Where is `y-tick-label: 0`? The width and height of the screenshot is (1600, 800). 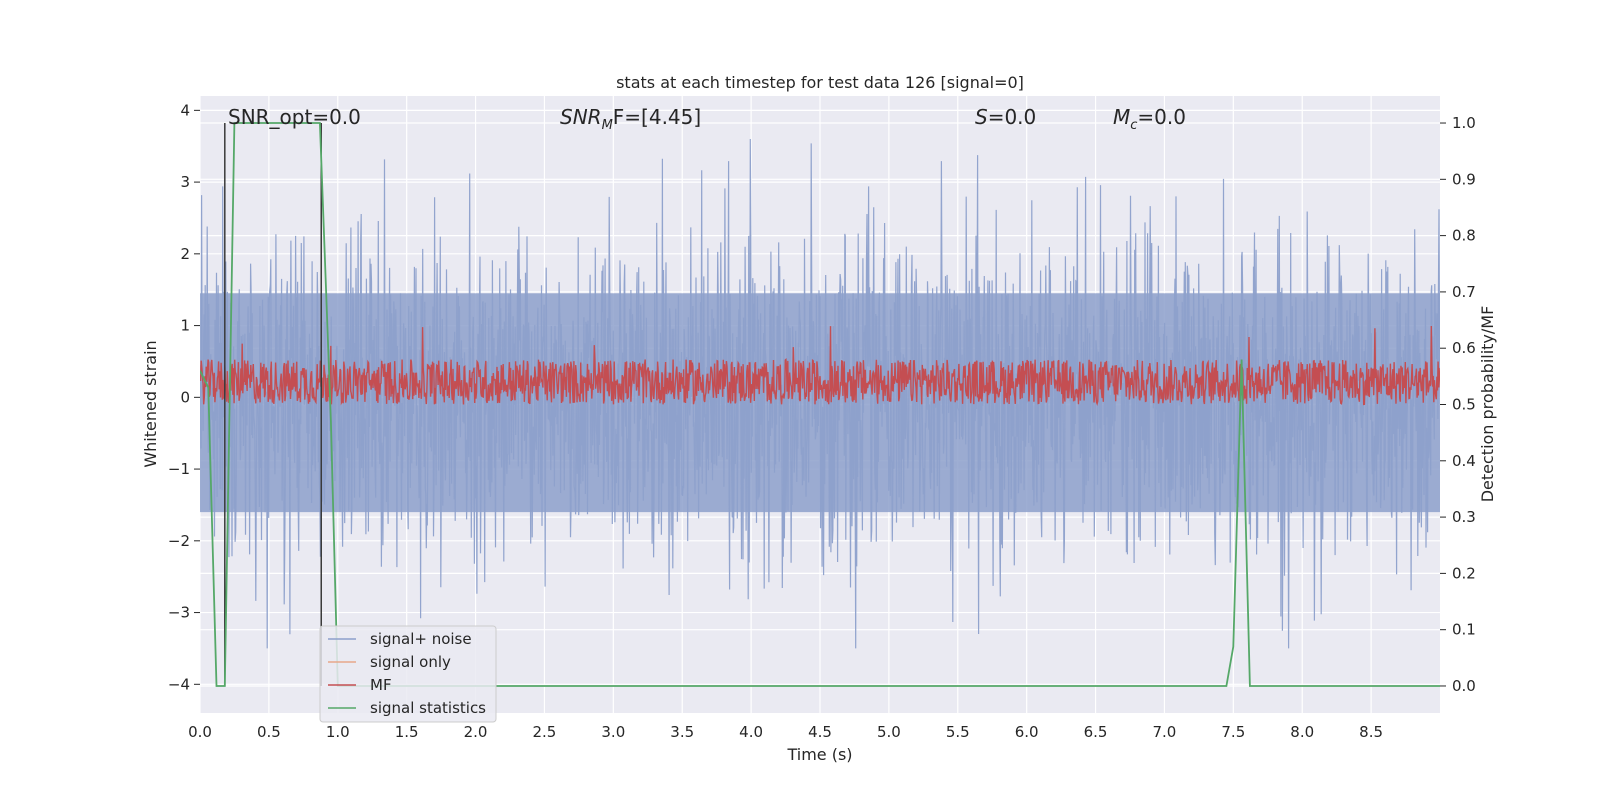
y-tick-label: 0 is located at coordinates (185, 397).